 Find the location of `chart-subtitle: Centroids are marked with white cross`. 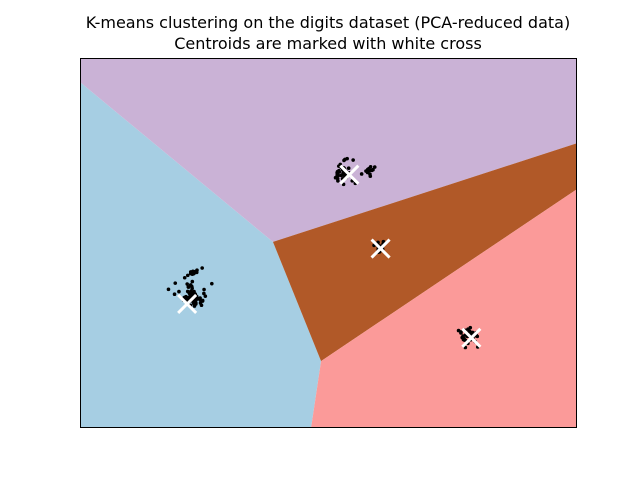

chart-subtitle: Centroids are marked with white cross is located at coordinates (328, 43).